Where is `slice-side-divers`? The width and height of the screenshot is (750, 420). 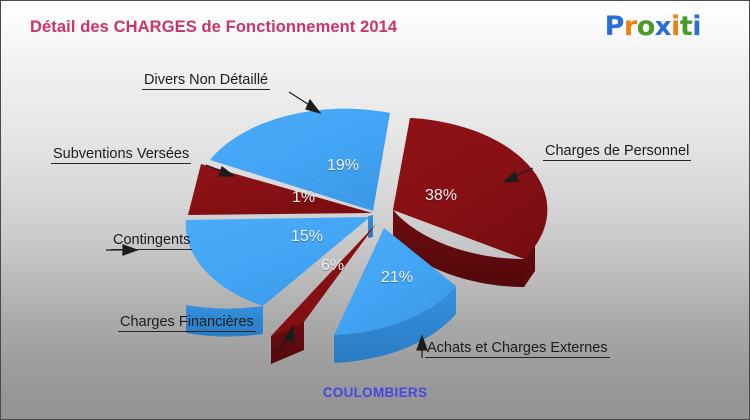
slice-side-divers is located at coordinates (370, 226).